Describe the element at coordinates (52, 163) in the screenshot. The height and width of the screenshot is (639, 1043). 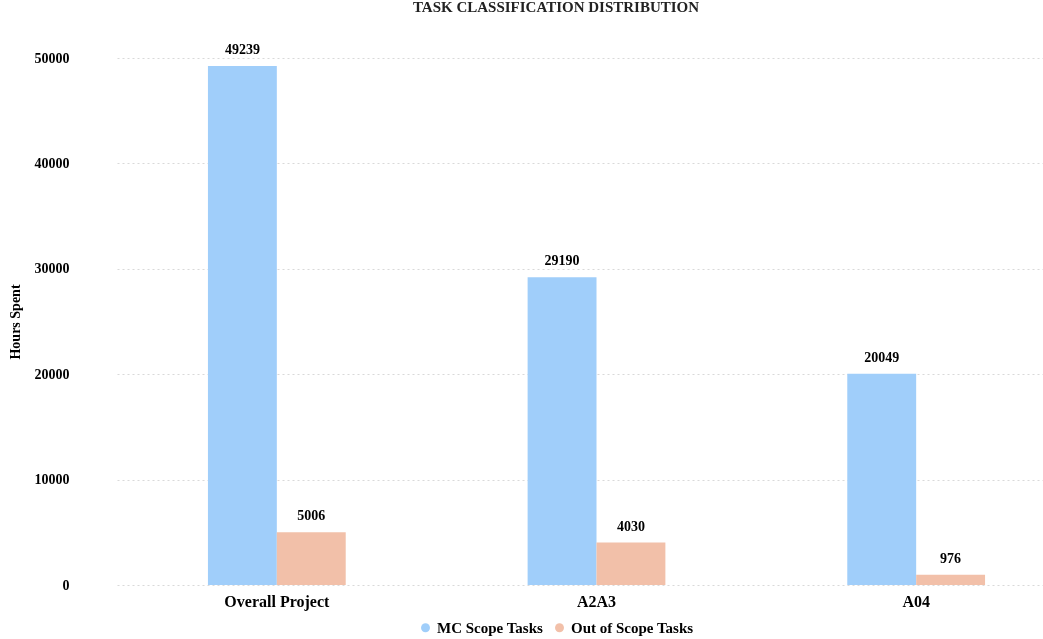
I see `y-tick-label: 40000` at that location.